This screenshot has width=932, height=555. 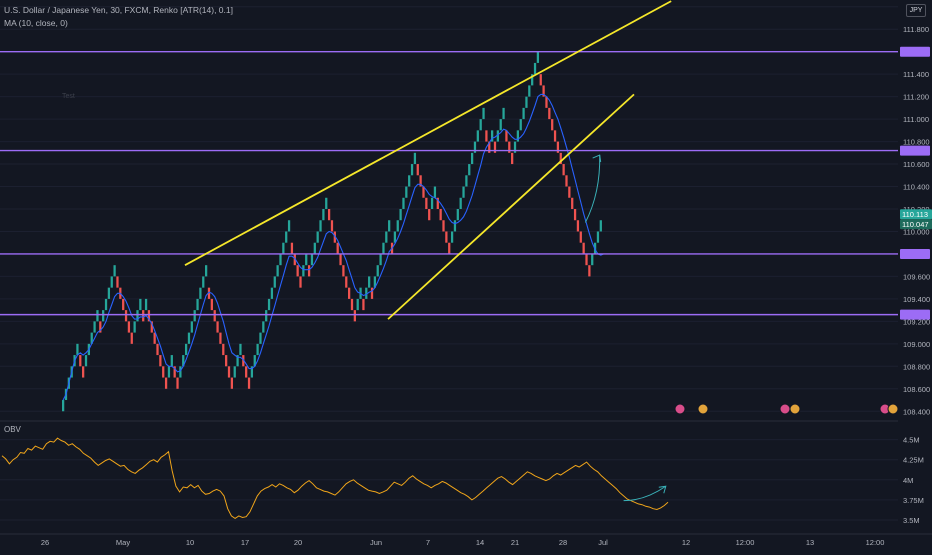 I want to click on current-price-tag, so click(x=916, y=214).